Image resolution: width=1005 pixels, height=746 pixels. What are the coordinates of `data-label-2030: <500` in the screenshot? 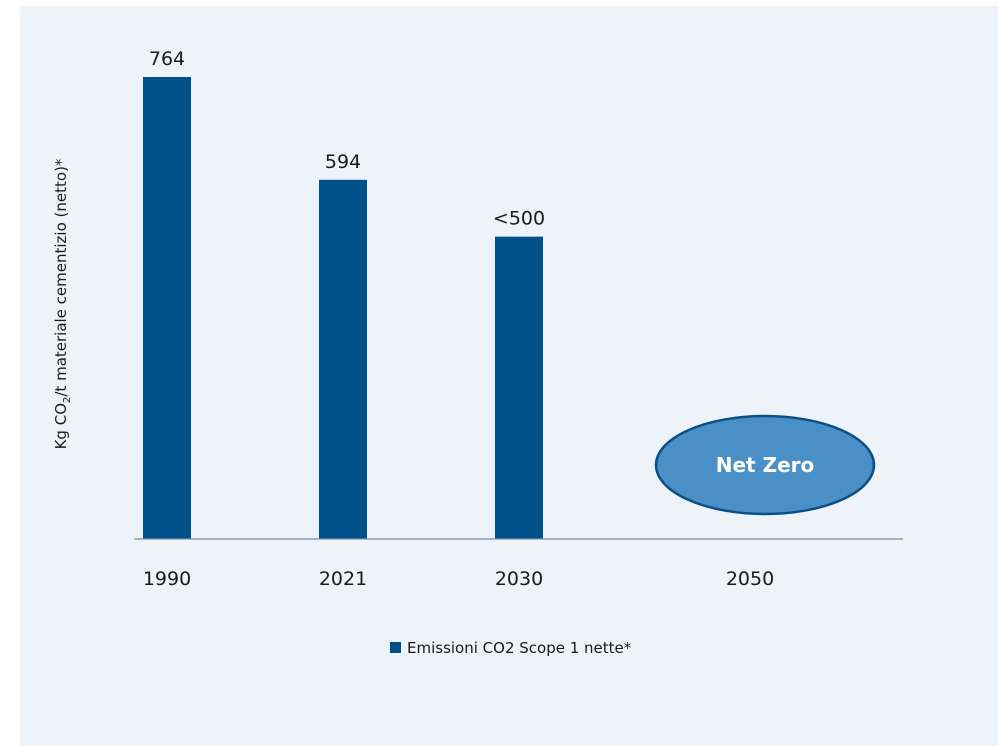 It's located at (519, 219).